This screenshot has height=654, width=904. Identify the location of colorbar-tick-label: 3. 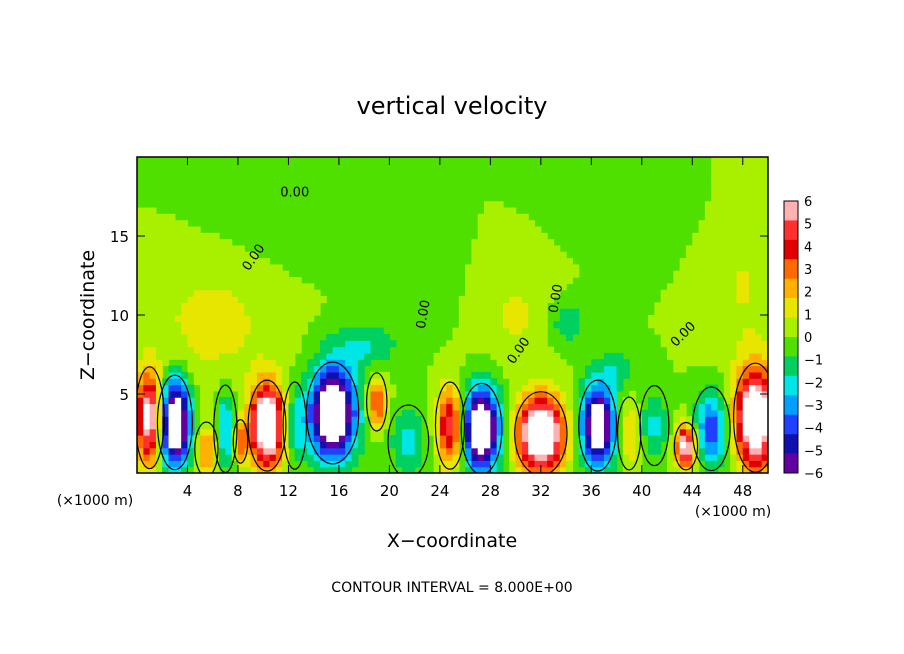
(808, 270).